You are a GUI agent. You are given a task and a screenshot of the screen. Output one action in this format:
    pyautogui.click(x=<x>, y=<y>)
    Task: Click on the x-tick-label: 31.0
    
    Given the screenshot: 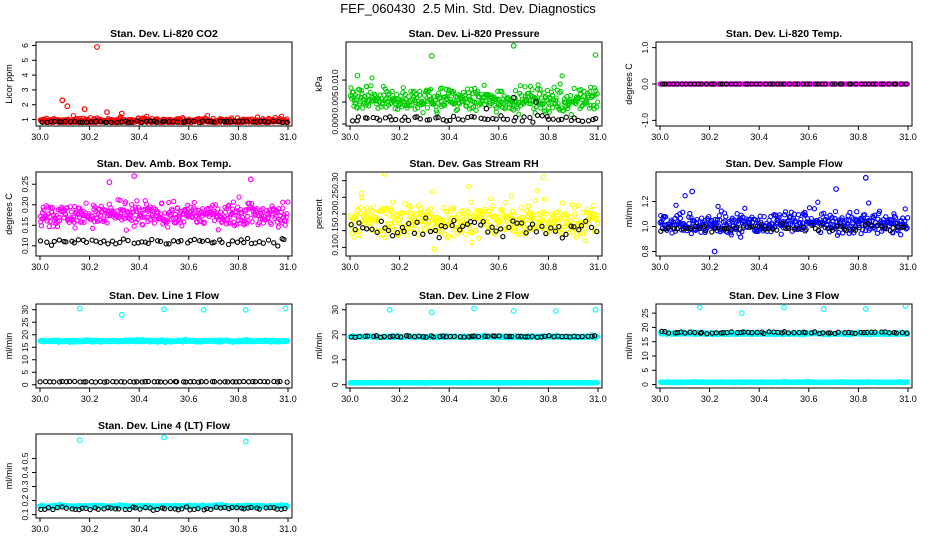 What is the action you would take?
    pyautogui.click(x=908, y=399)
    